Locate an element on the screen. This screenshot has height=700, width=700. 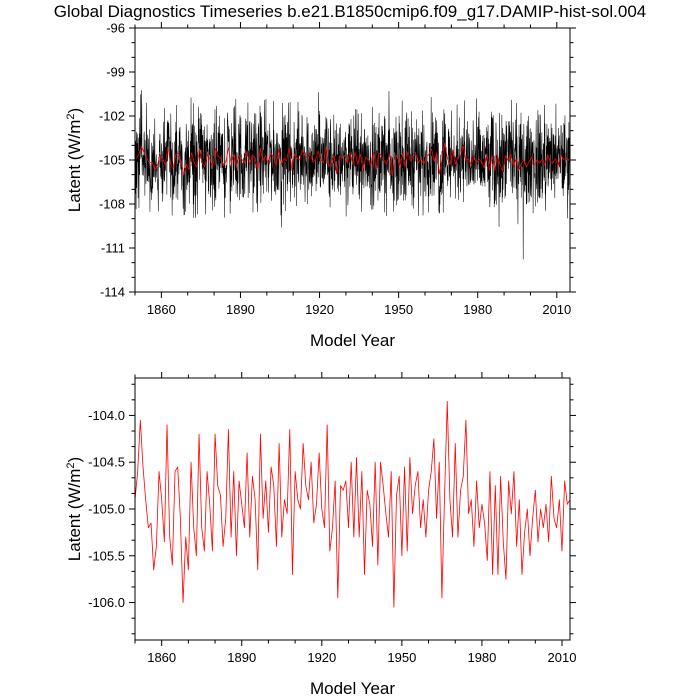
annual-series-line is located at coordinates (352, 159).